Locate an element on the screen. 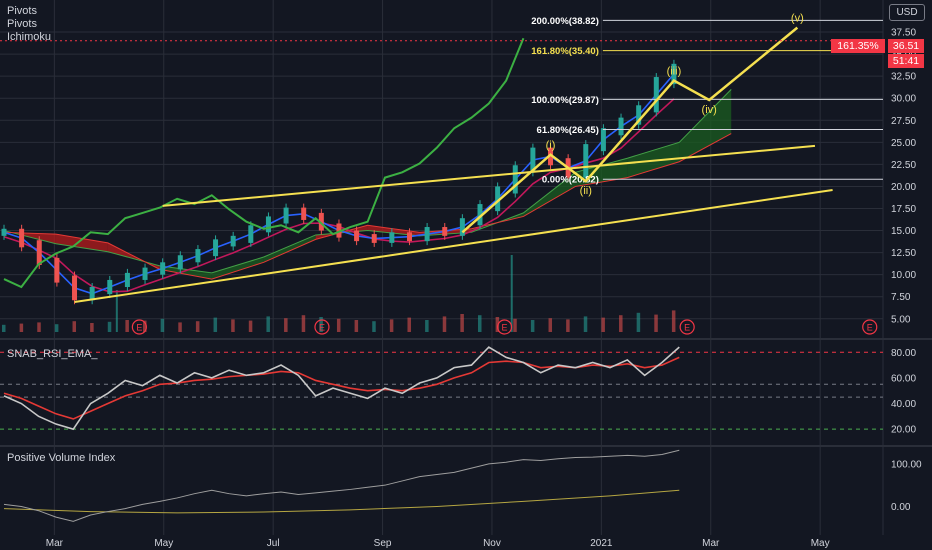  time-tick-label: Jul is located at coordinates (273, 543).